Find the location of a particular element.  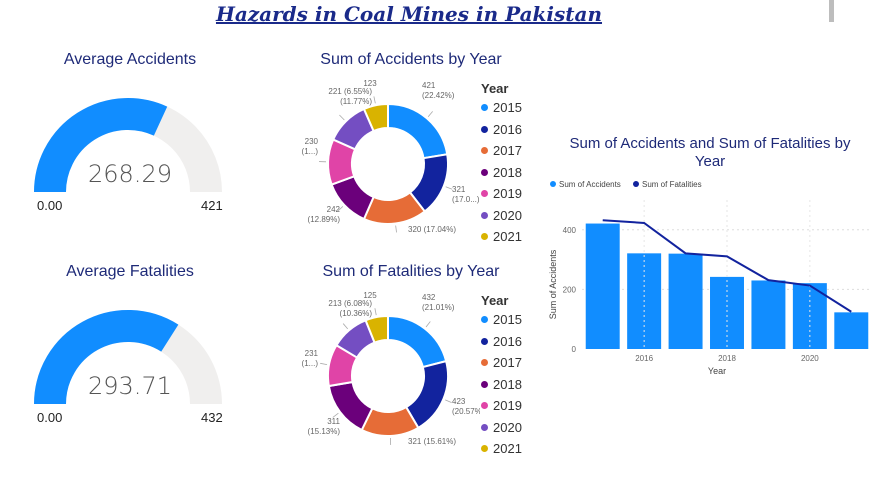

donut-title: Sum of Accidents by Year is located at coordinates (411, 59).